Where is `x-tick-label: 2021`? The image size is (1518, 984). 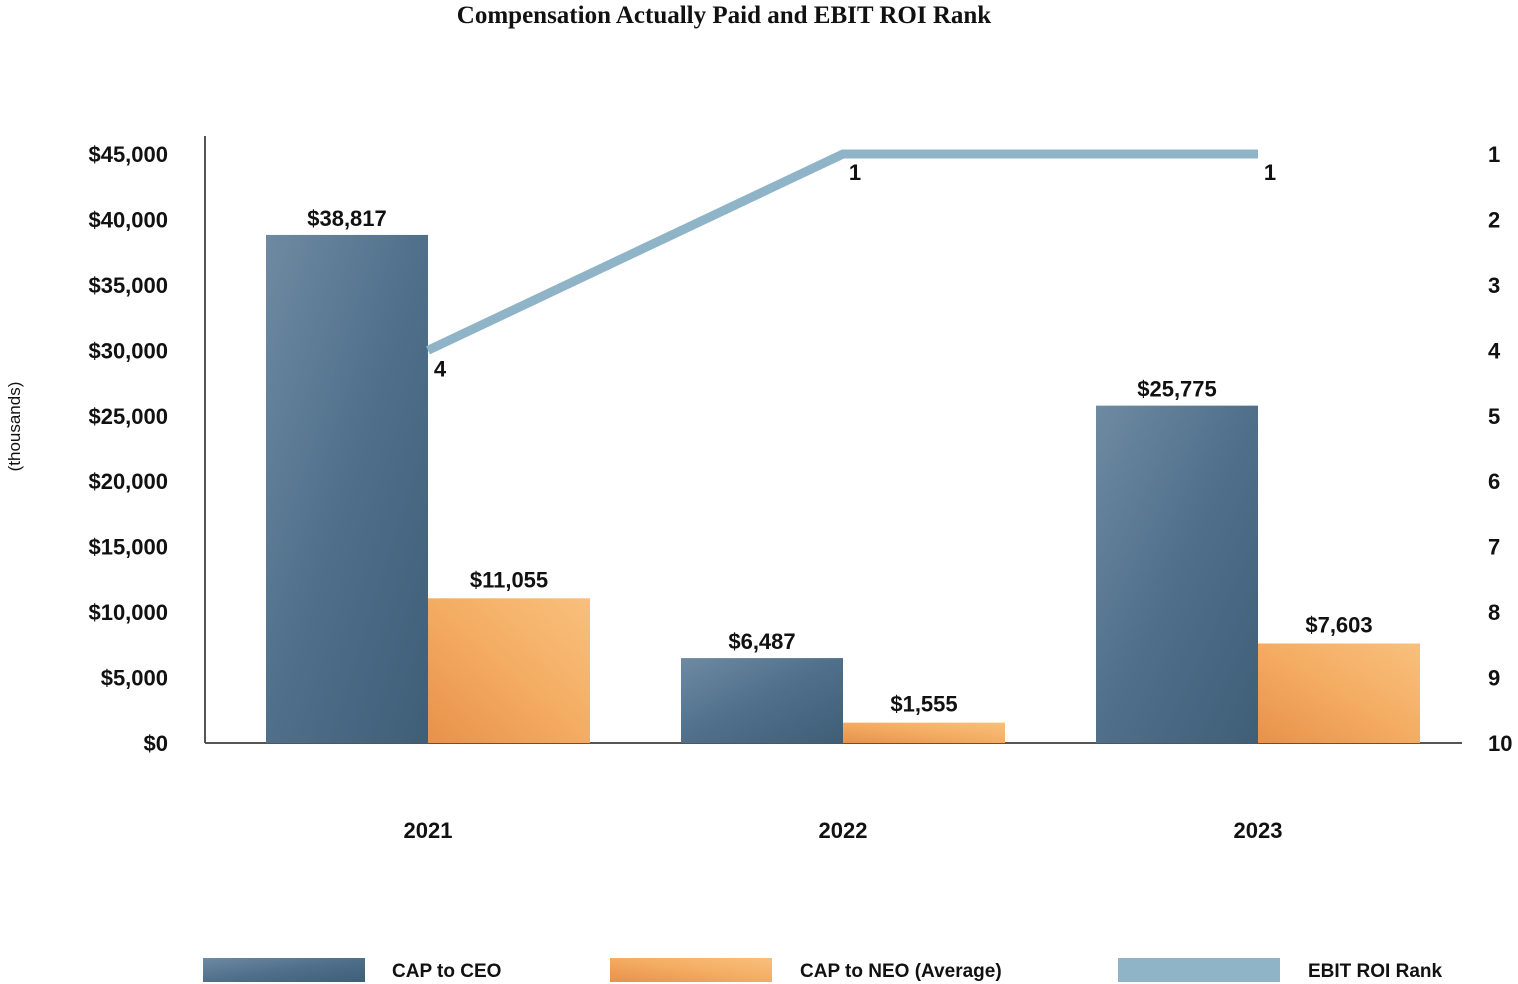 x-tick-label: 2021 is located at coordinates (428, 830).